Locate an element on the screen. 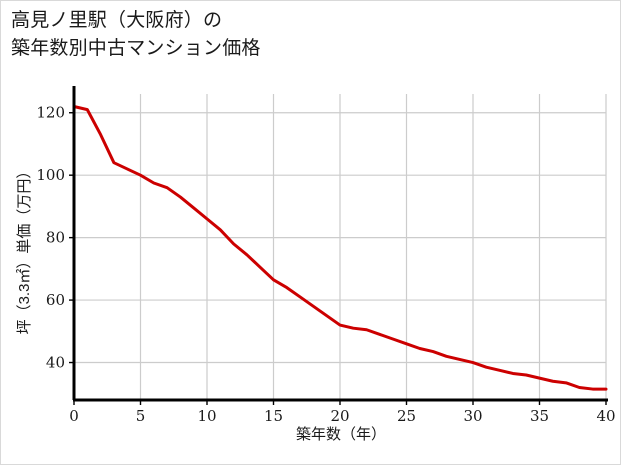 This screenshot has height=466, width=621. y-tick-label: 40 is located at coordinates (55, 363).